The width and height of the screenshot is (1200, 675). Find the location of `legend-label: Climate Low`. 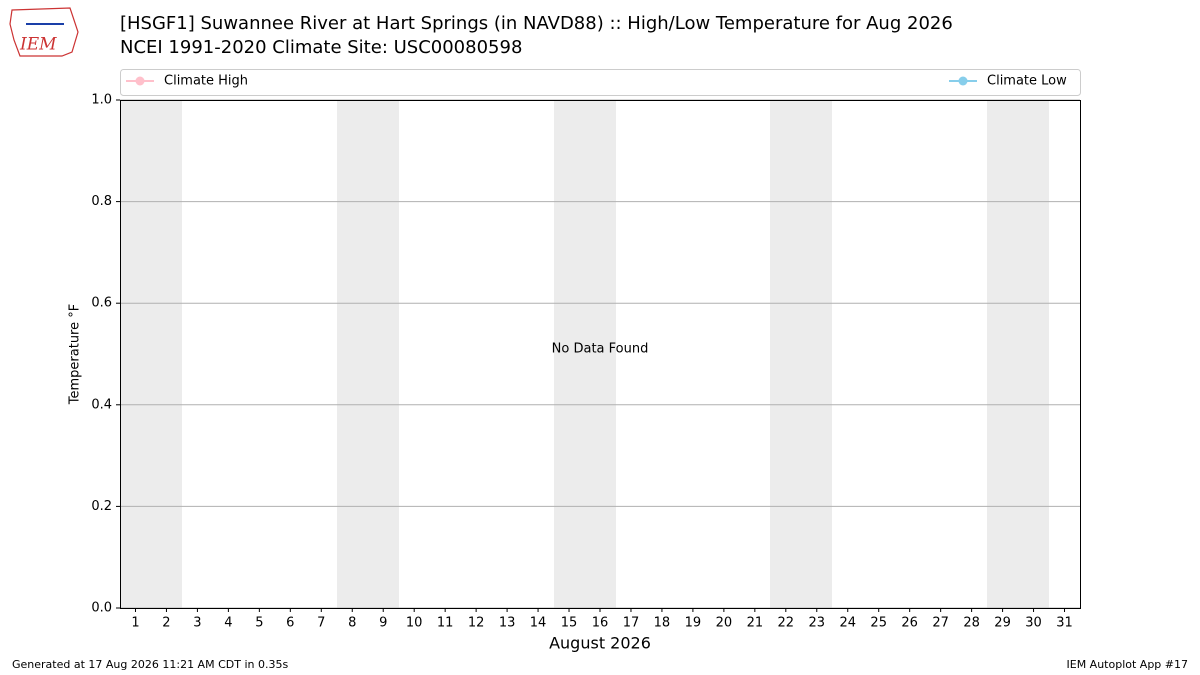

legend-label: Climate Low is located at coordinates (1027, 81).